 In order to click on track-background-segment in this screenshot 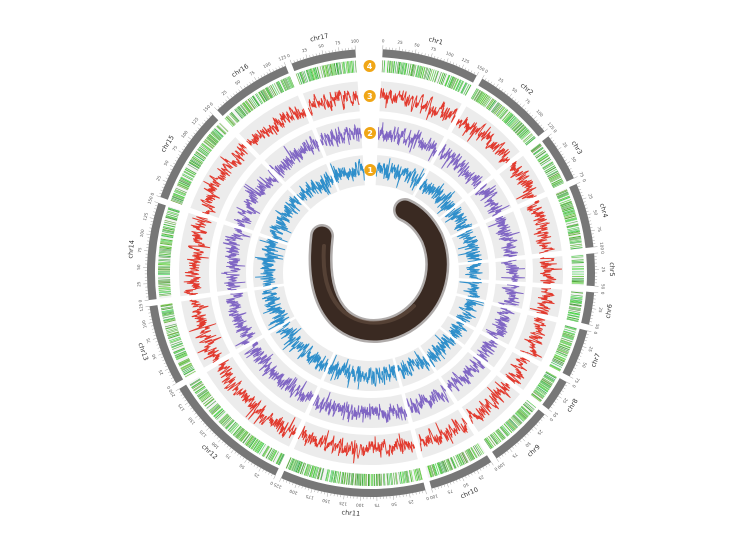, I will do `click(361, 372)`.